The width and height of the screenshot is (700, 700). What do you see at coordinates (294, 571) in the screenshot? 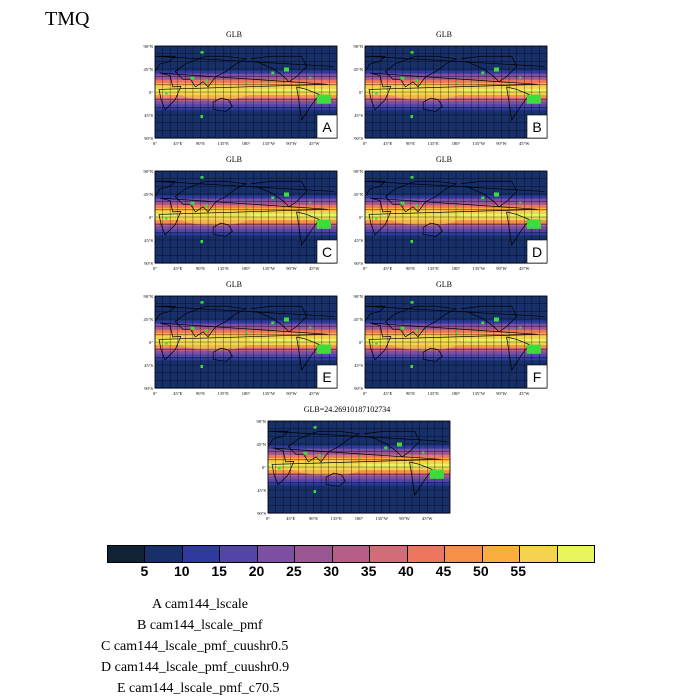
I see `colorbar-tick-label: 25` at bounding box center [294, 571].